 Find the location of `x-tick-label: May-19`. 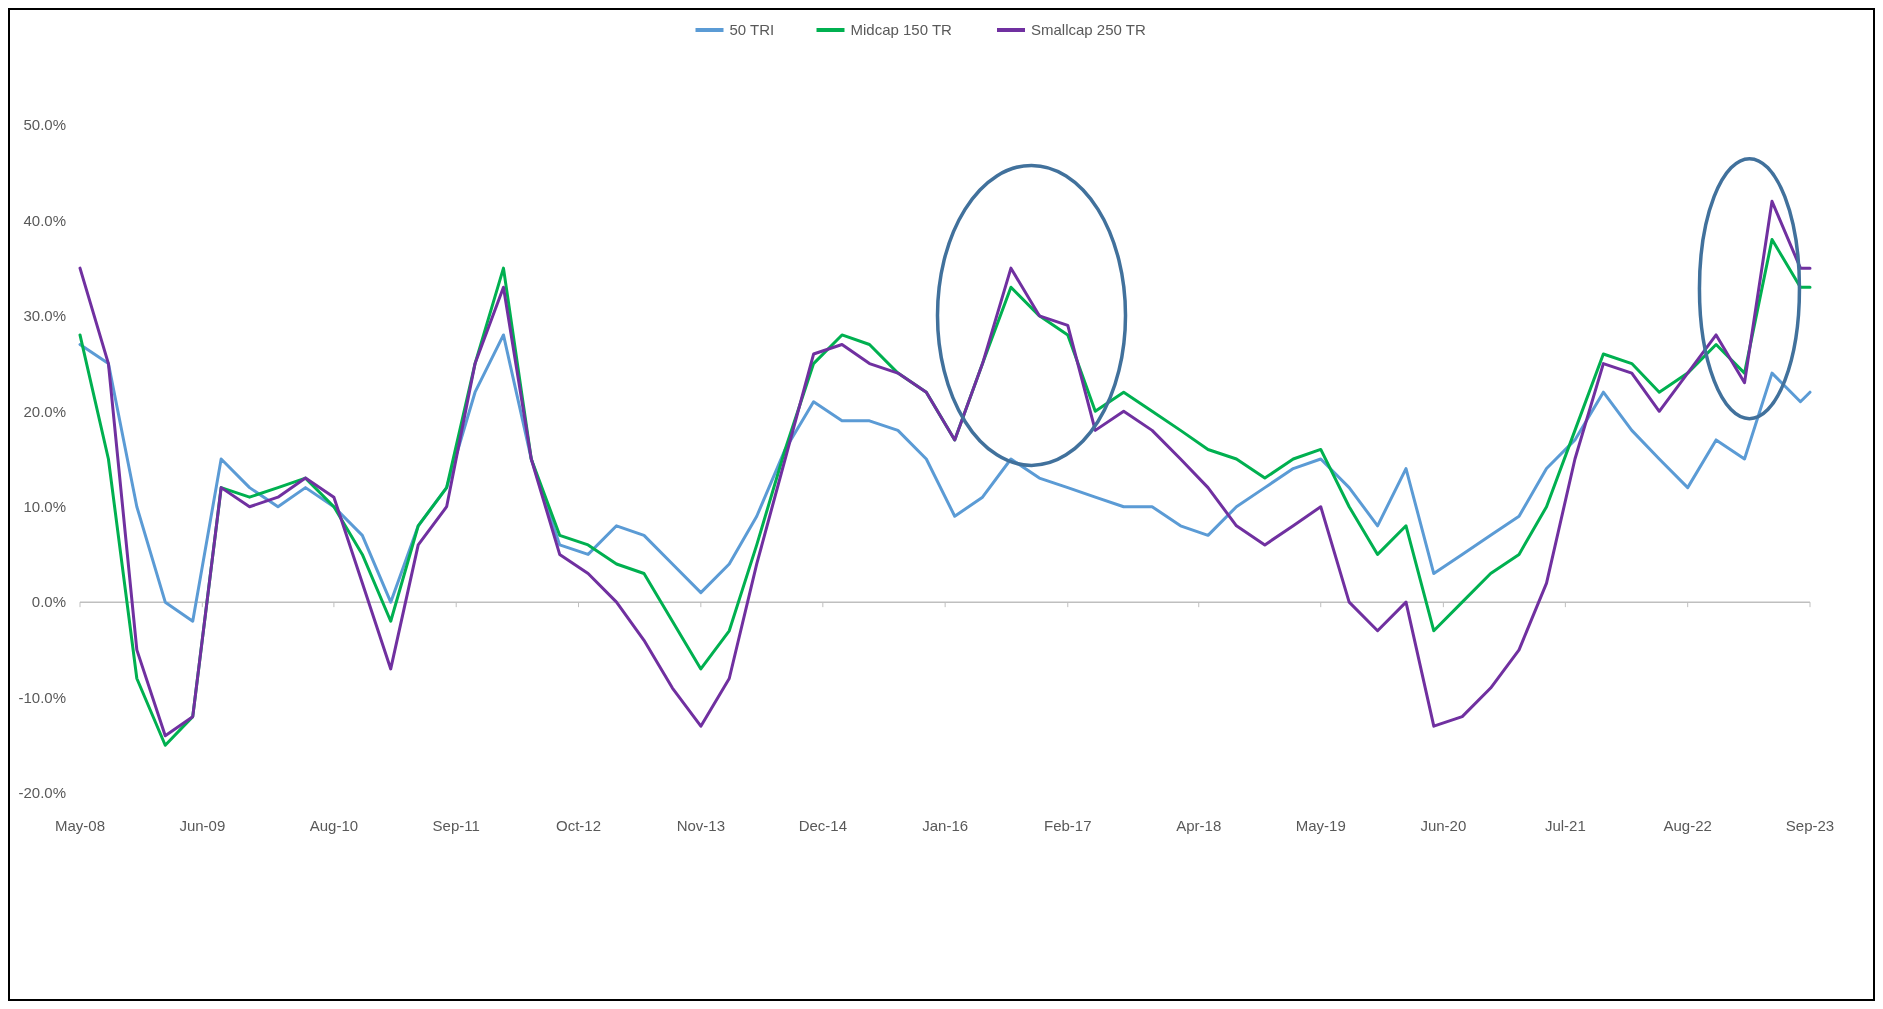

x-tick-label: May-19 is located at coordinates (1320, 825).